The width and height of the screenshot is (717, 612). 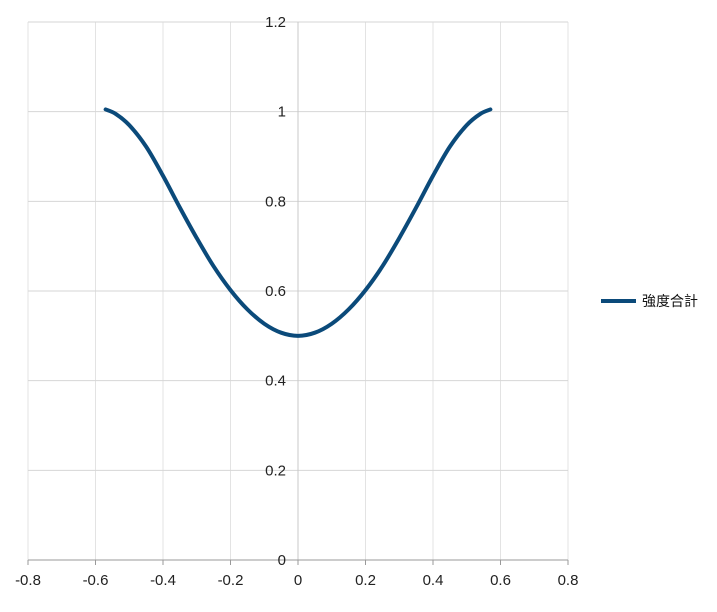 I want to click on x-tick-label: 0, so click(x=298, y=580).